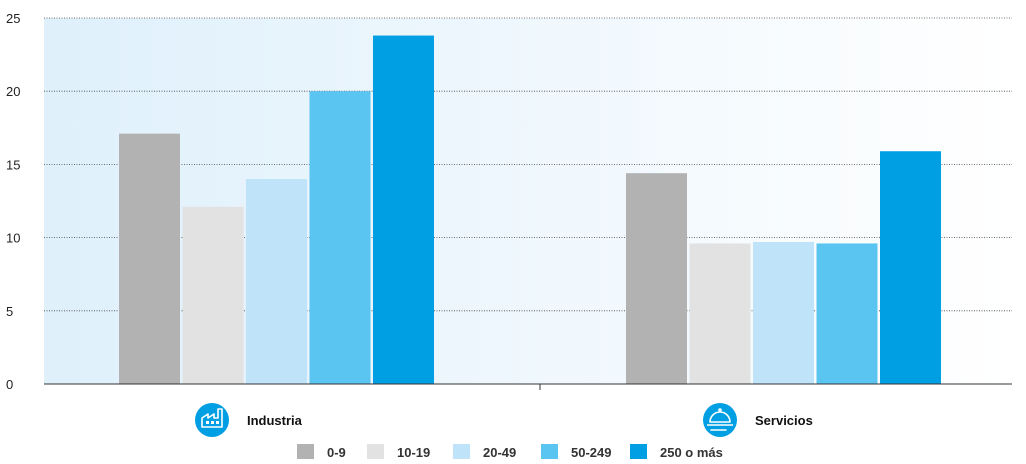 This screenshot has height=464, width=1026. I want to click on food-service-icon, so click(720, 420).